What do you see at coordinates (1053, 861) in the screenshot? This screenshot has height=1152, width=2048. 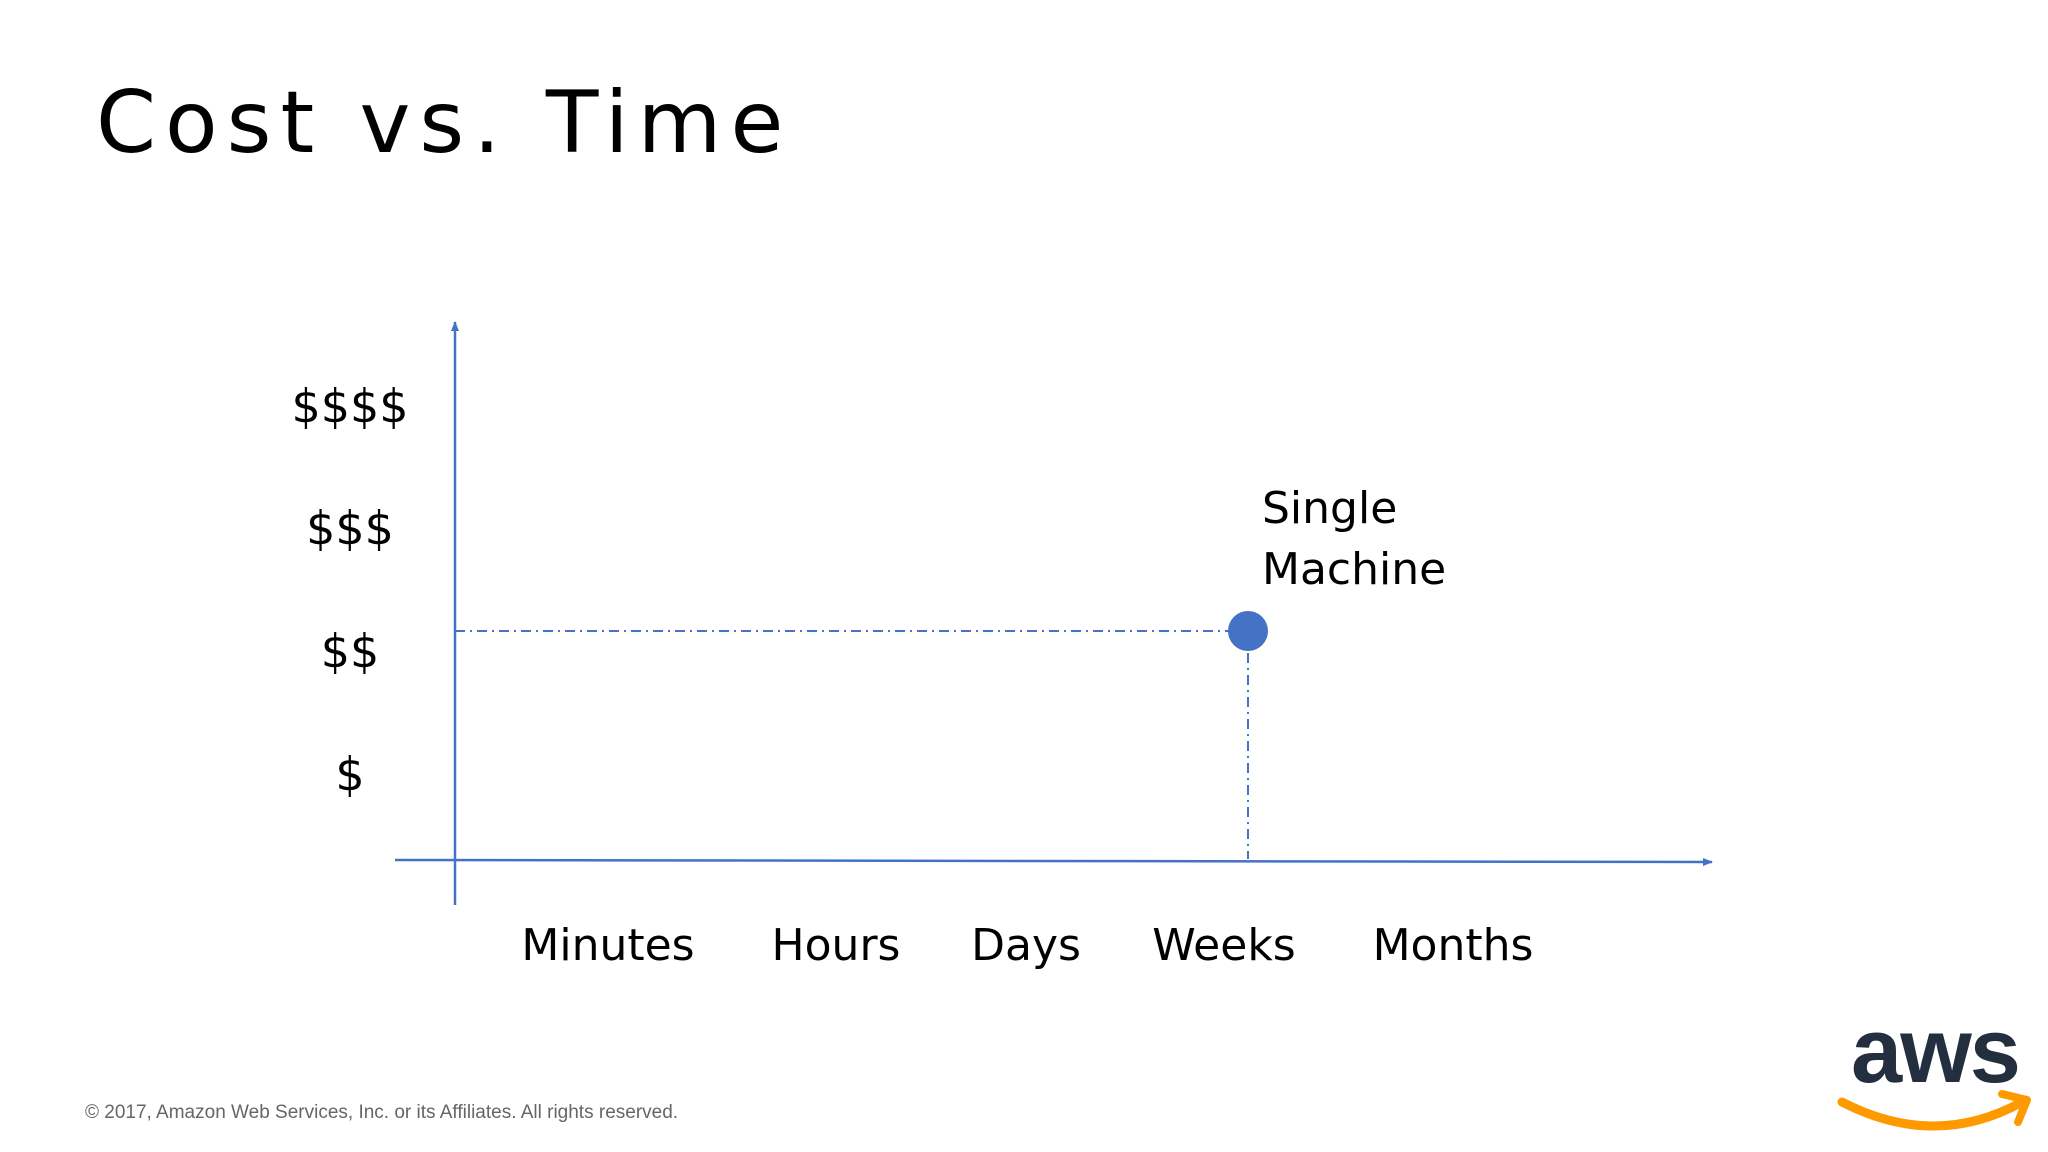 I see `x-axis` at bounding box center [1053, 861].